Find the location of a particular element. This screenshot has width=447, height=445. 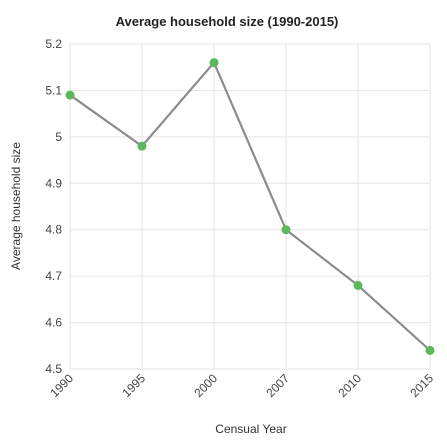

chart-title: Average household size (1990-2015) is located at coordinates (227, 21).